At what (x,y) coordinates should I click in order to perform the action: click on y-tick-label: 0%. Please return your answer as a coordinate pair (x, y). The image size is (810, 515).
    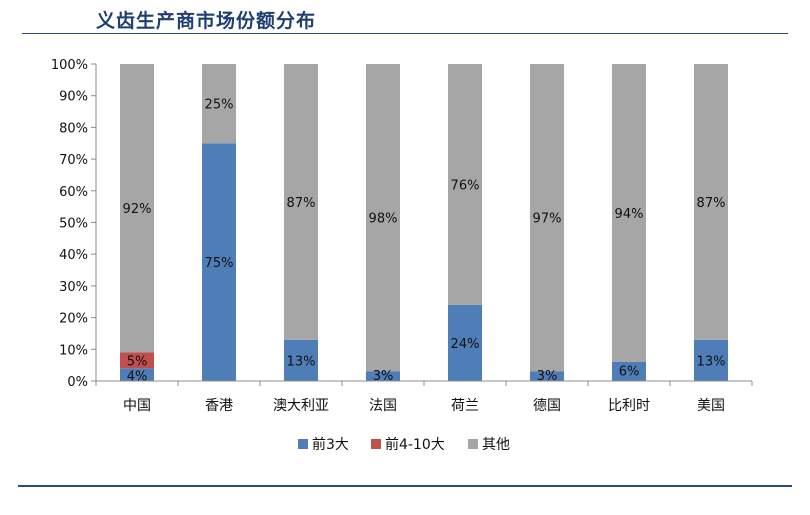
    Looking at the image, I should click on (77, 382).